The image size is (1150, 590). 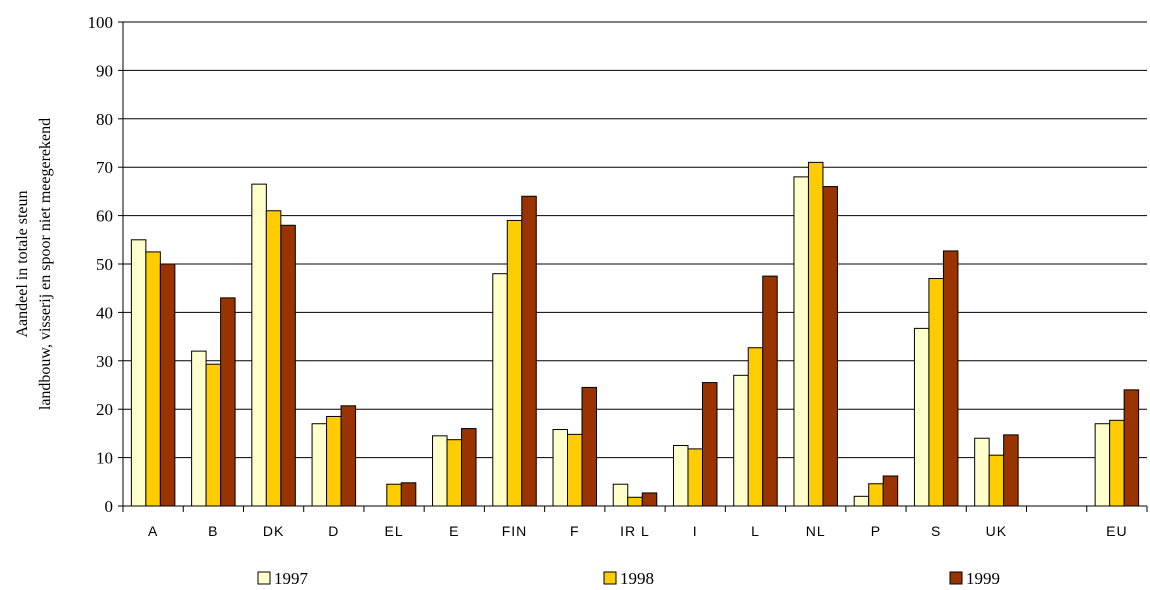 I want to click on legend-swatch-1999, so click(x=956, y=578).